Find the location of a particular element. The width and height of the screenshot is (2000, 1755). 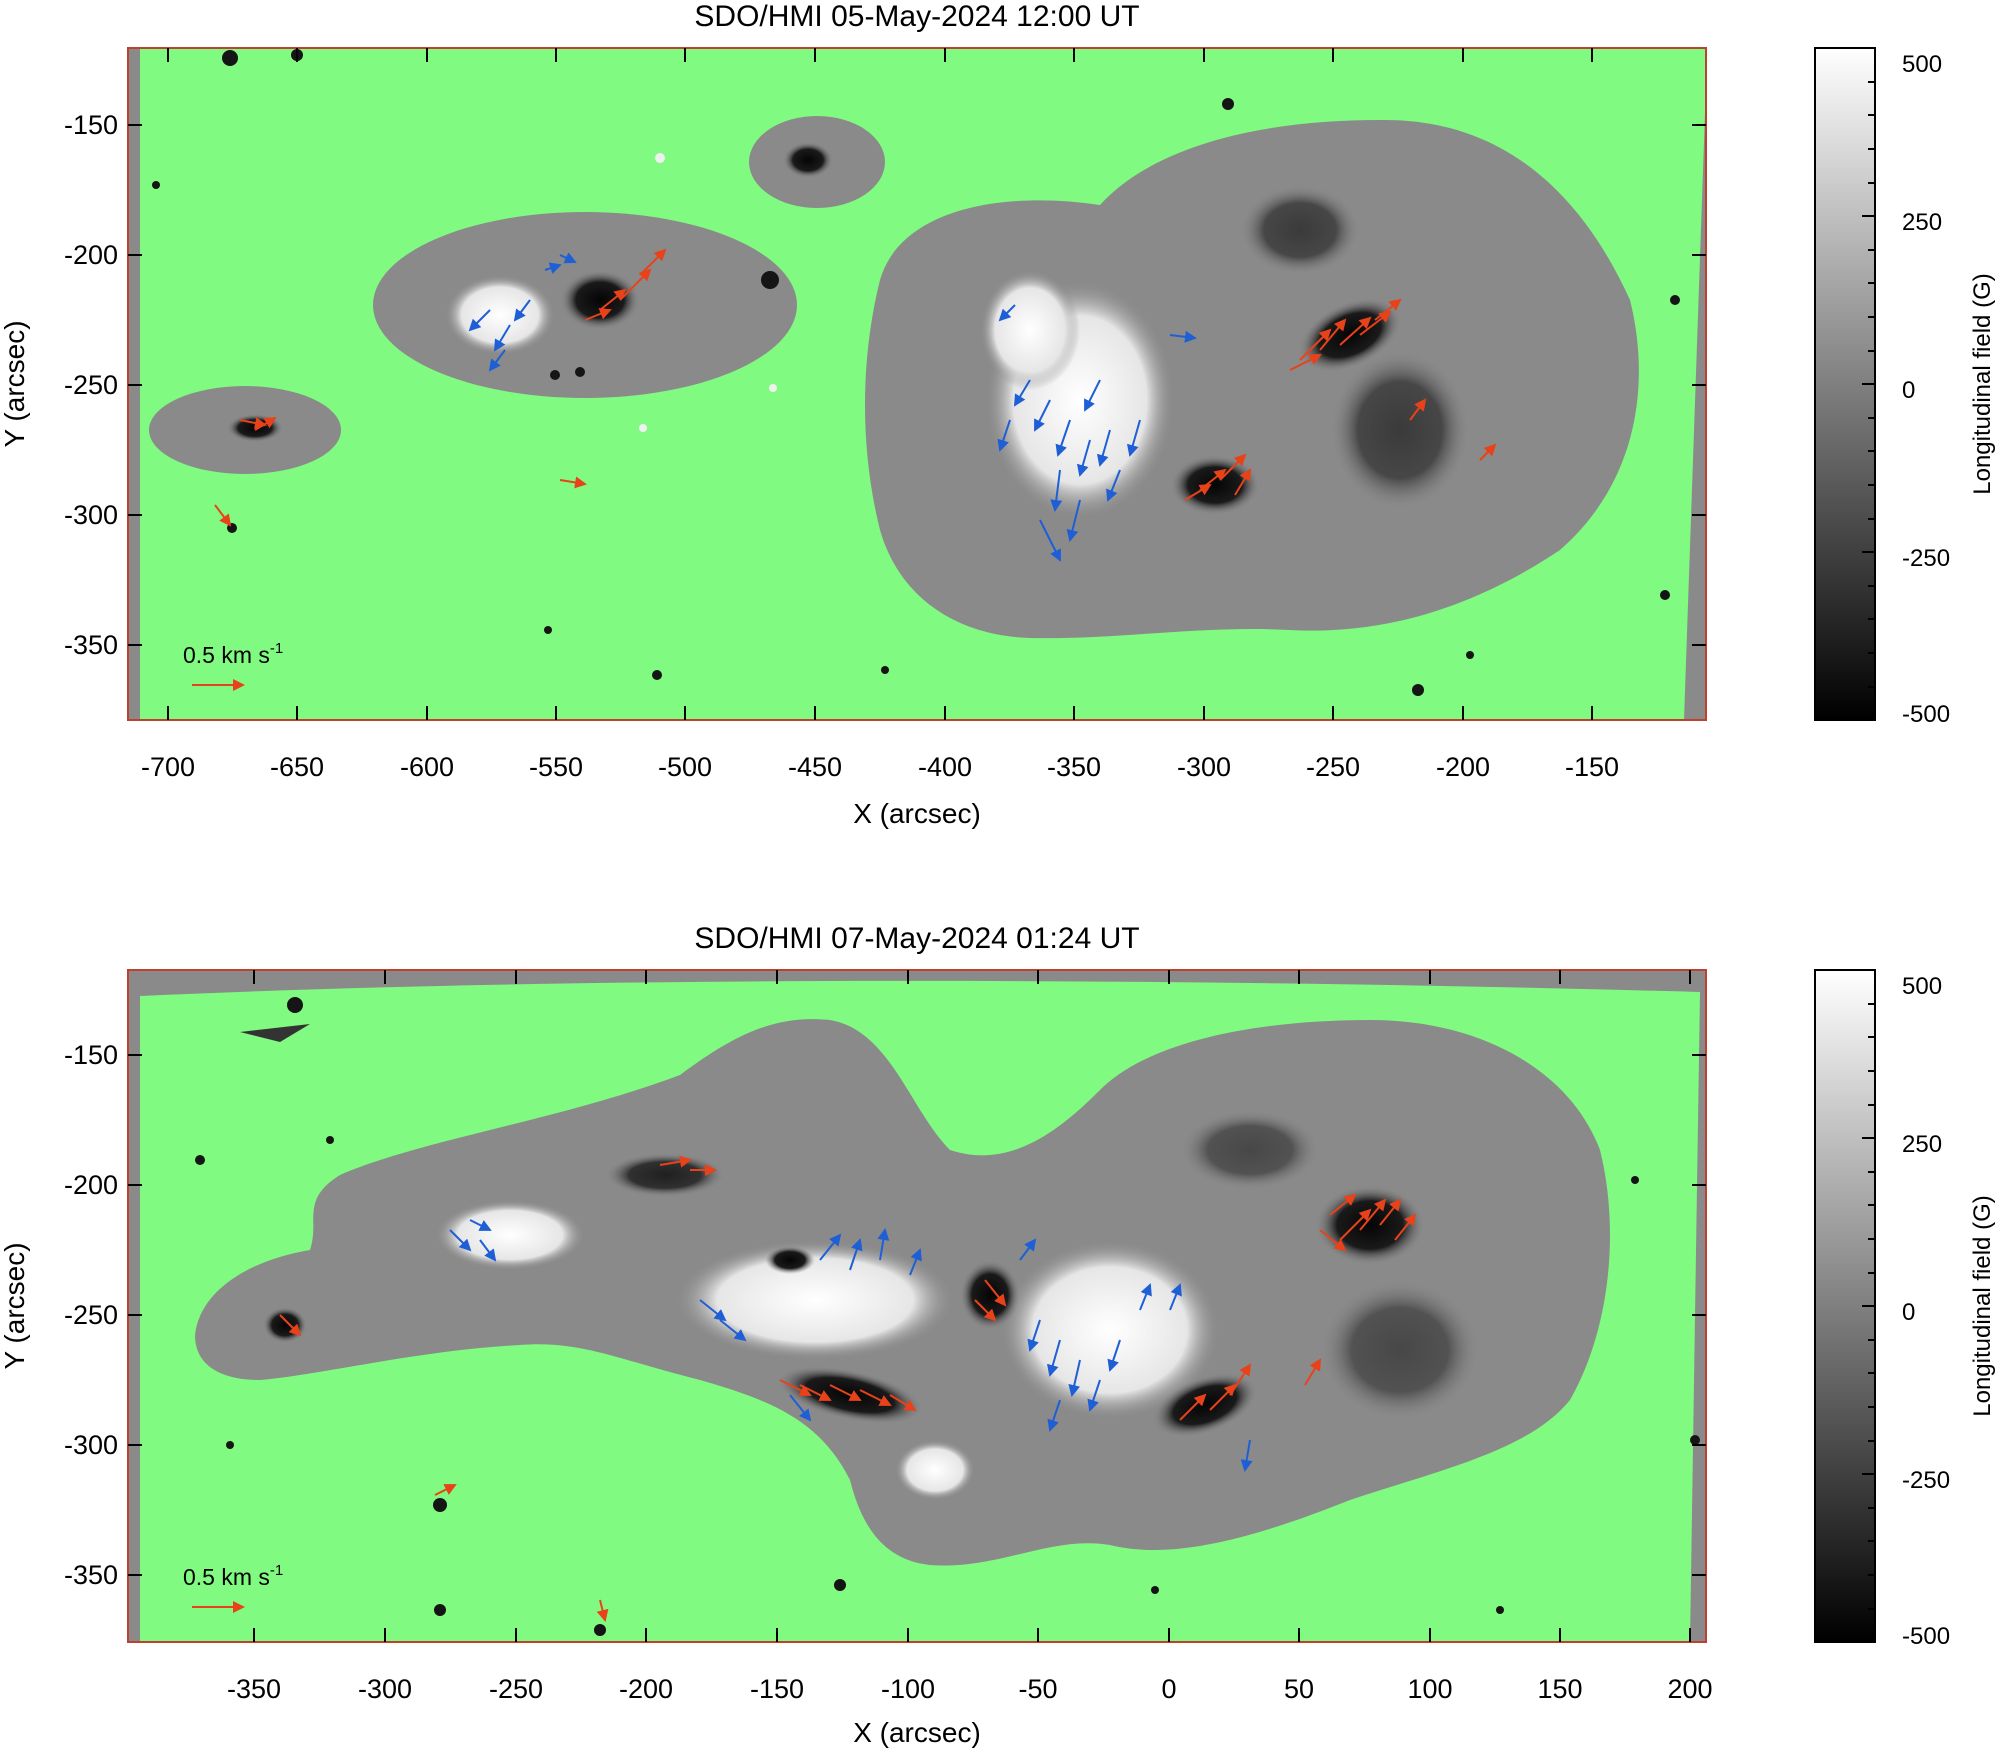

panel-1-xtick: -700 is located at coordinates (168, 767).